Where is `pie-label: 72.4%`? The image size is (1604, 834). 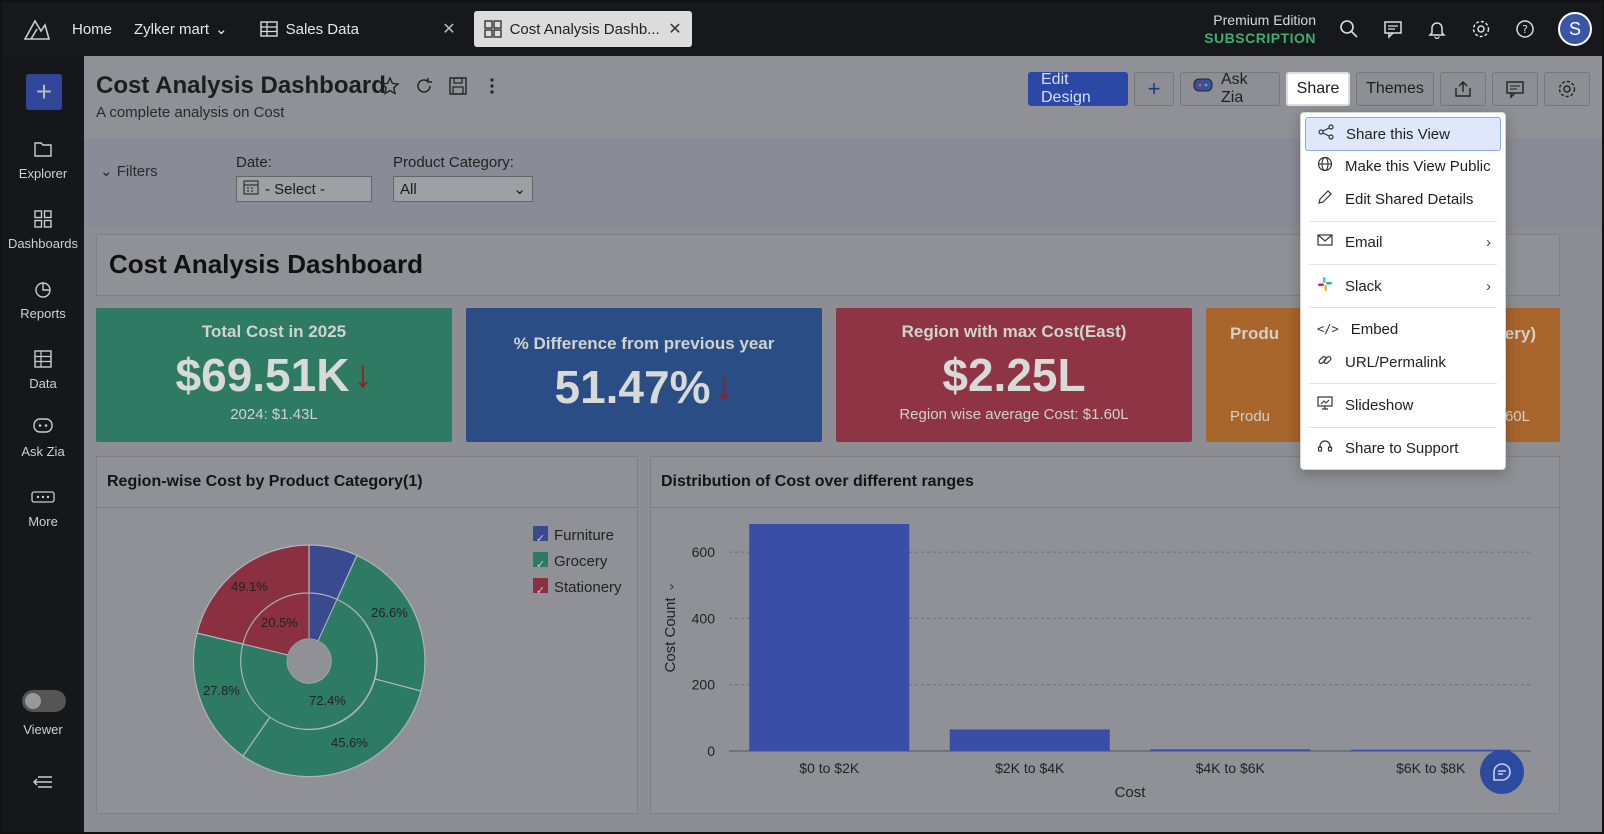 pie-label: 72.4% is located at coordinates (327, 700).